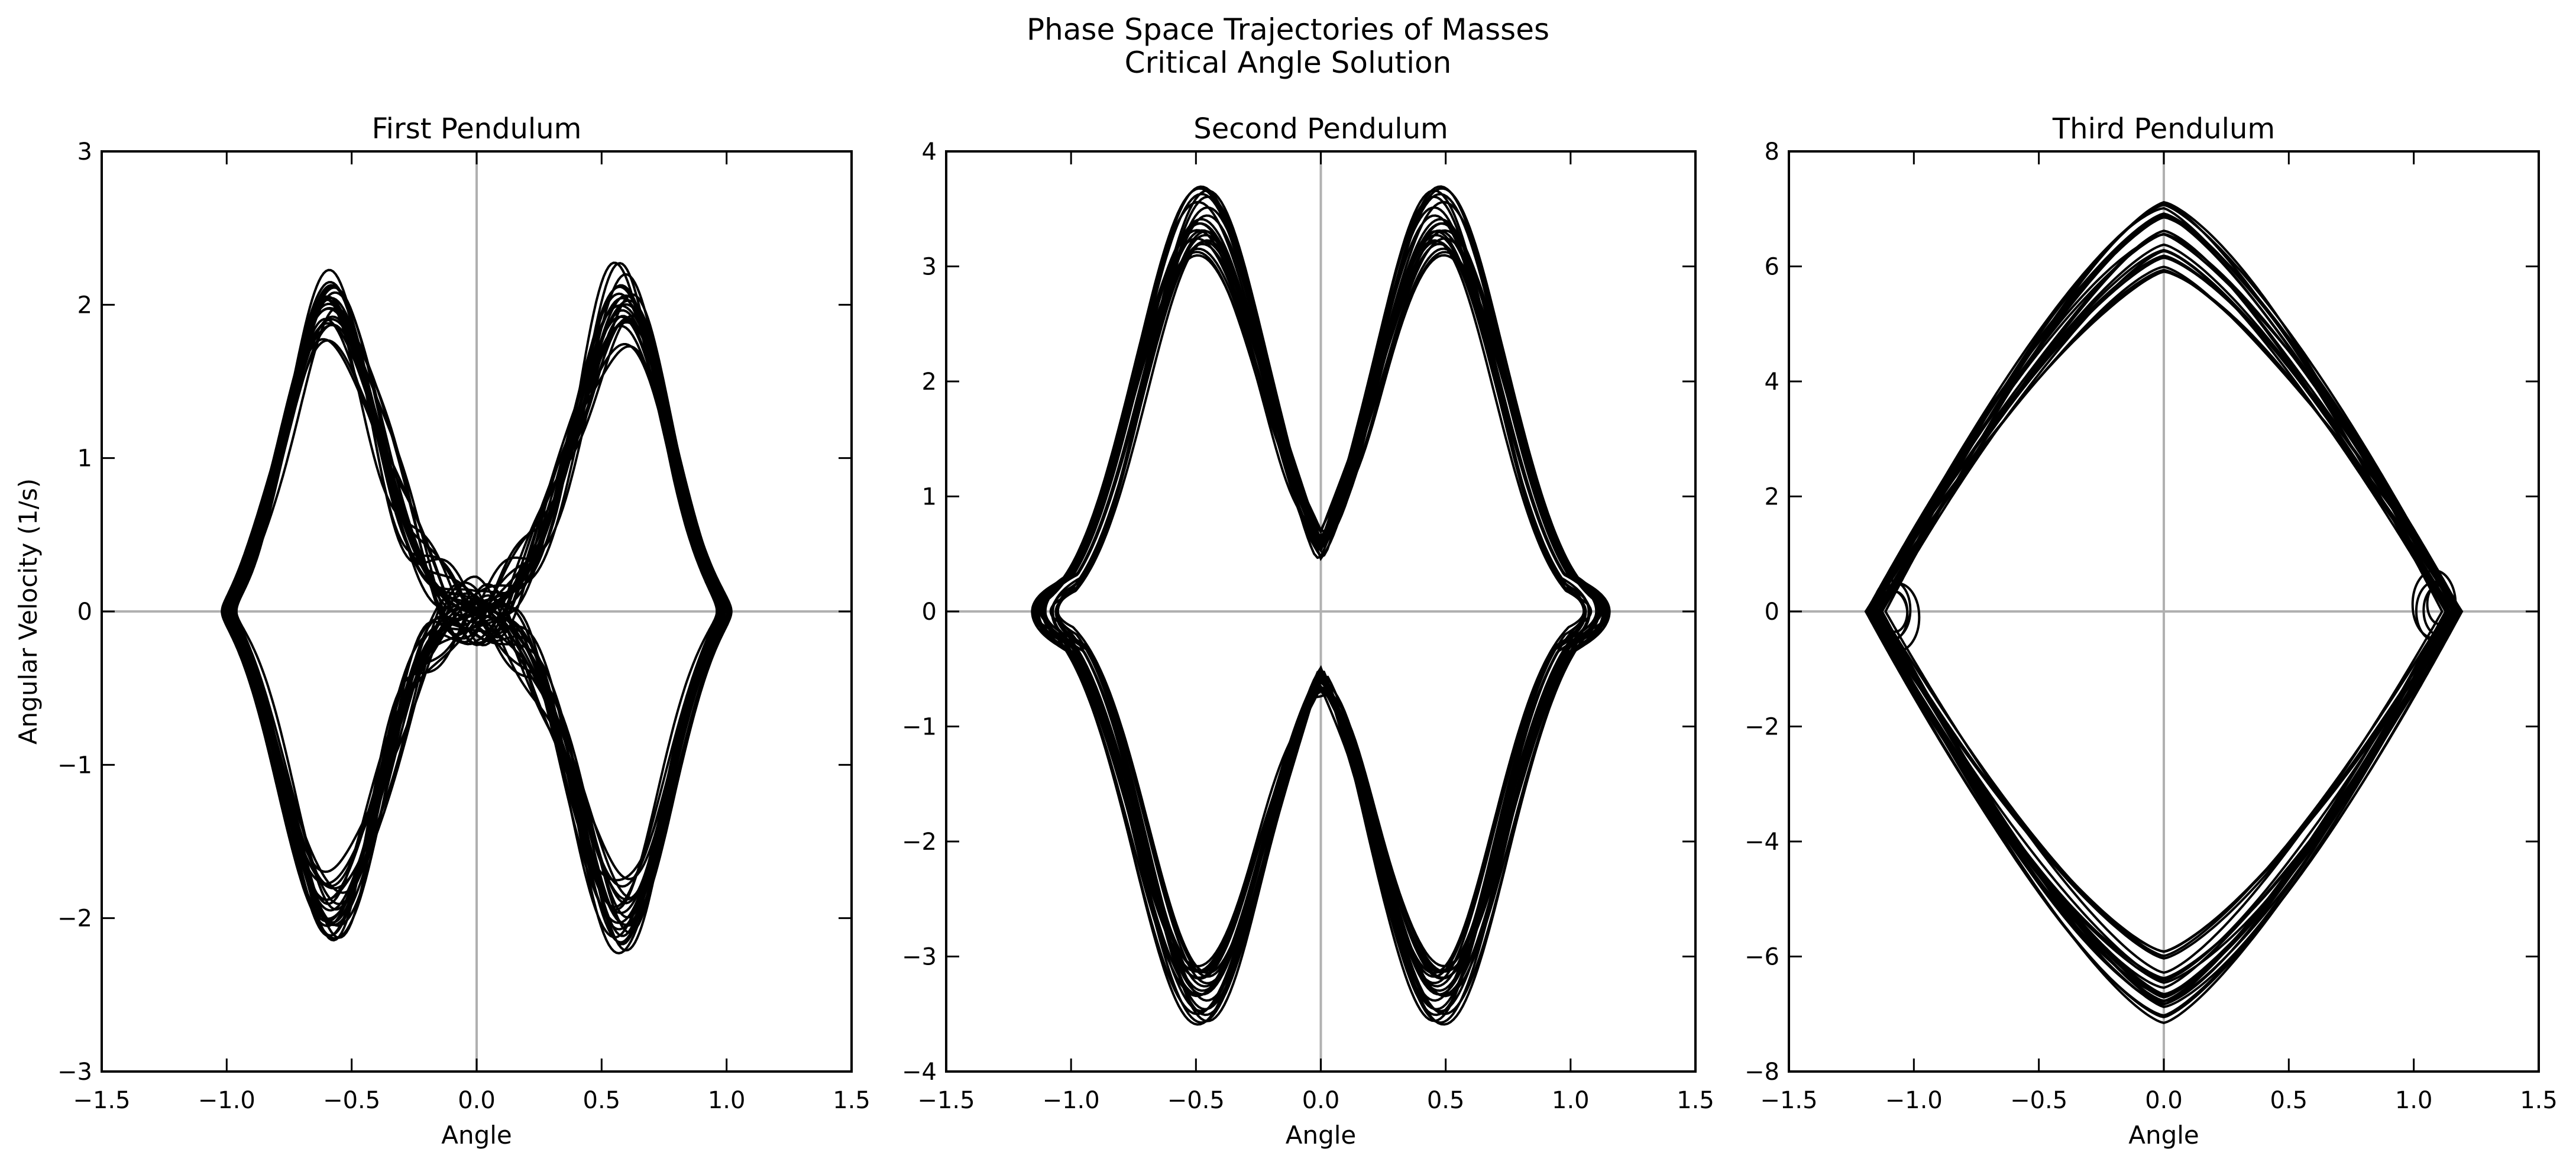 The image size is (2576, 1162). What do you see at coordinates (851, 1100) in the screenshot?
I see `first-pendulum-xtick-label: 1.5` at bounding box center [851, 1100].